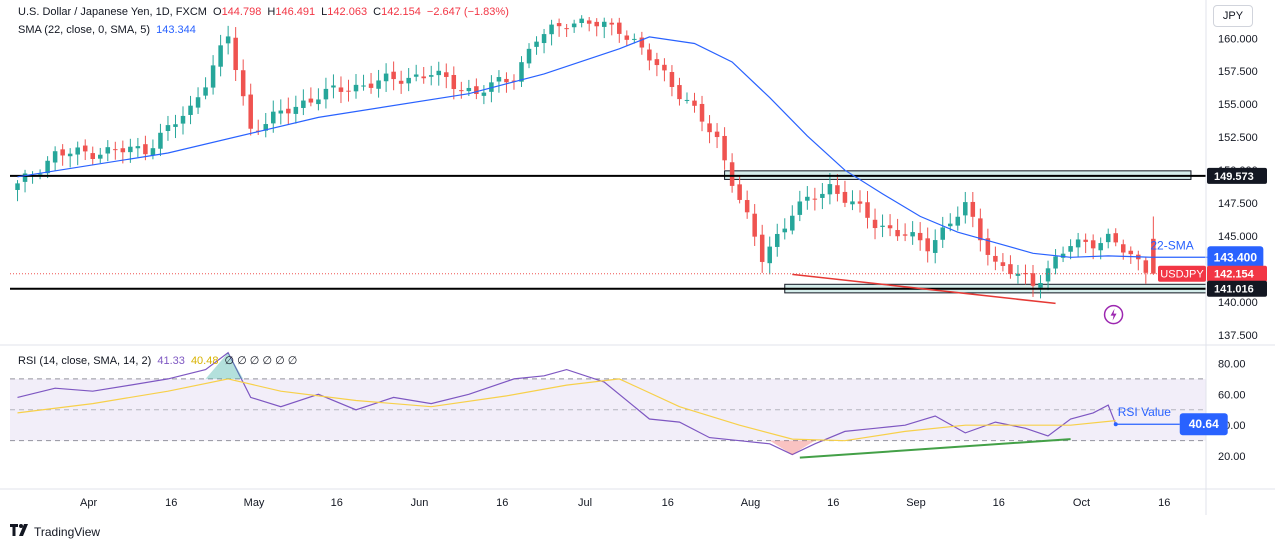  Describe the element at coordinates (1238, 105) in the screenshot. I see `price-tick-label: 155.000` at that location.